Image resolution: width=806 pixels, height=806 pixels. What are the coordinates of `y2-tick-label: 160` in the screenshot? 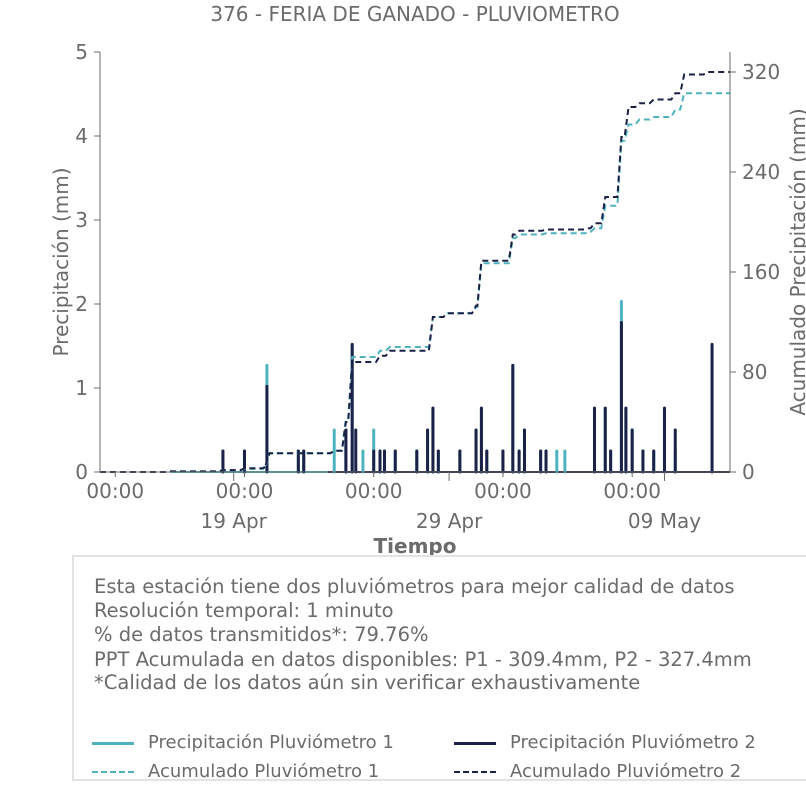 It's located at (761, 272).